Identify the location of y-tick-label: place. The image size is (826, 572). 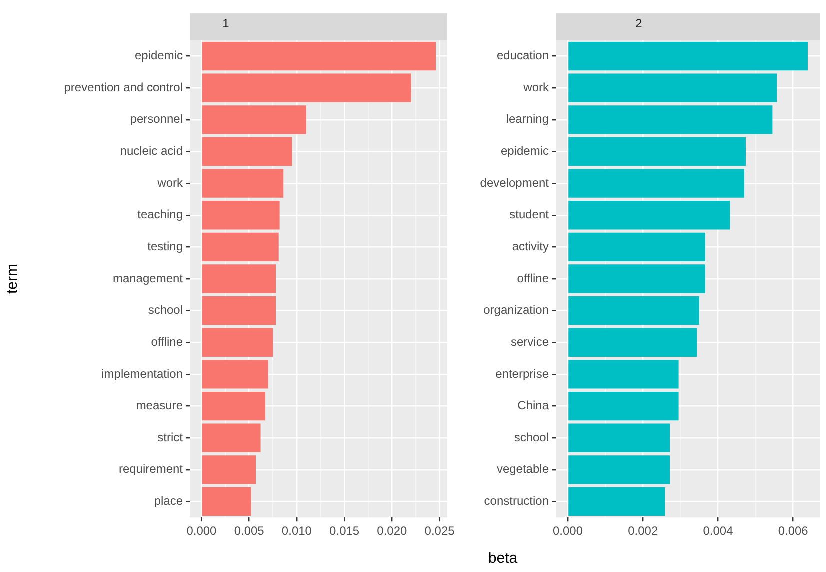
(169, 501).